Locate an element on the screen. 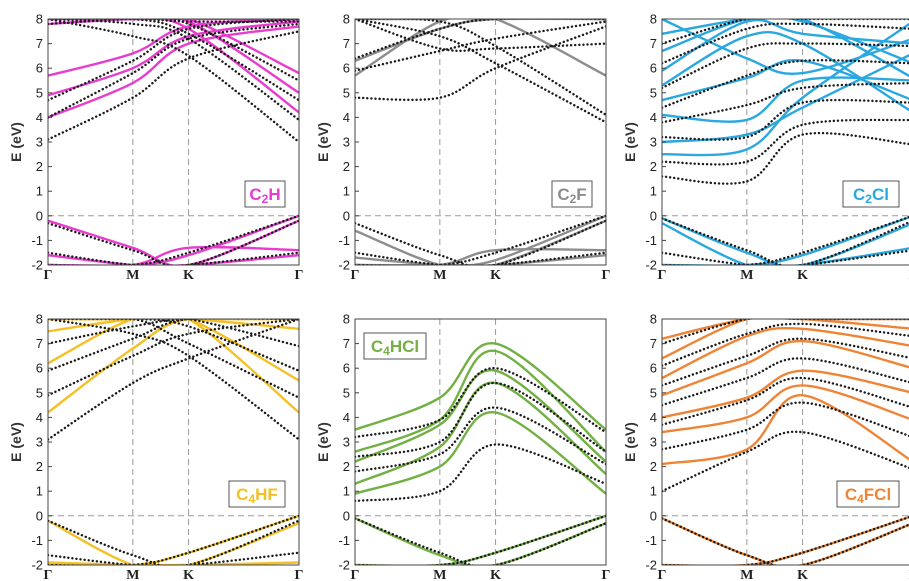 The width and height of the screenshot is (909, 581). material-label: C2F is located at coordinates (572, 194).